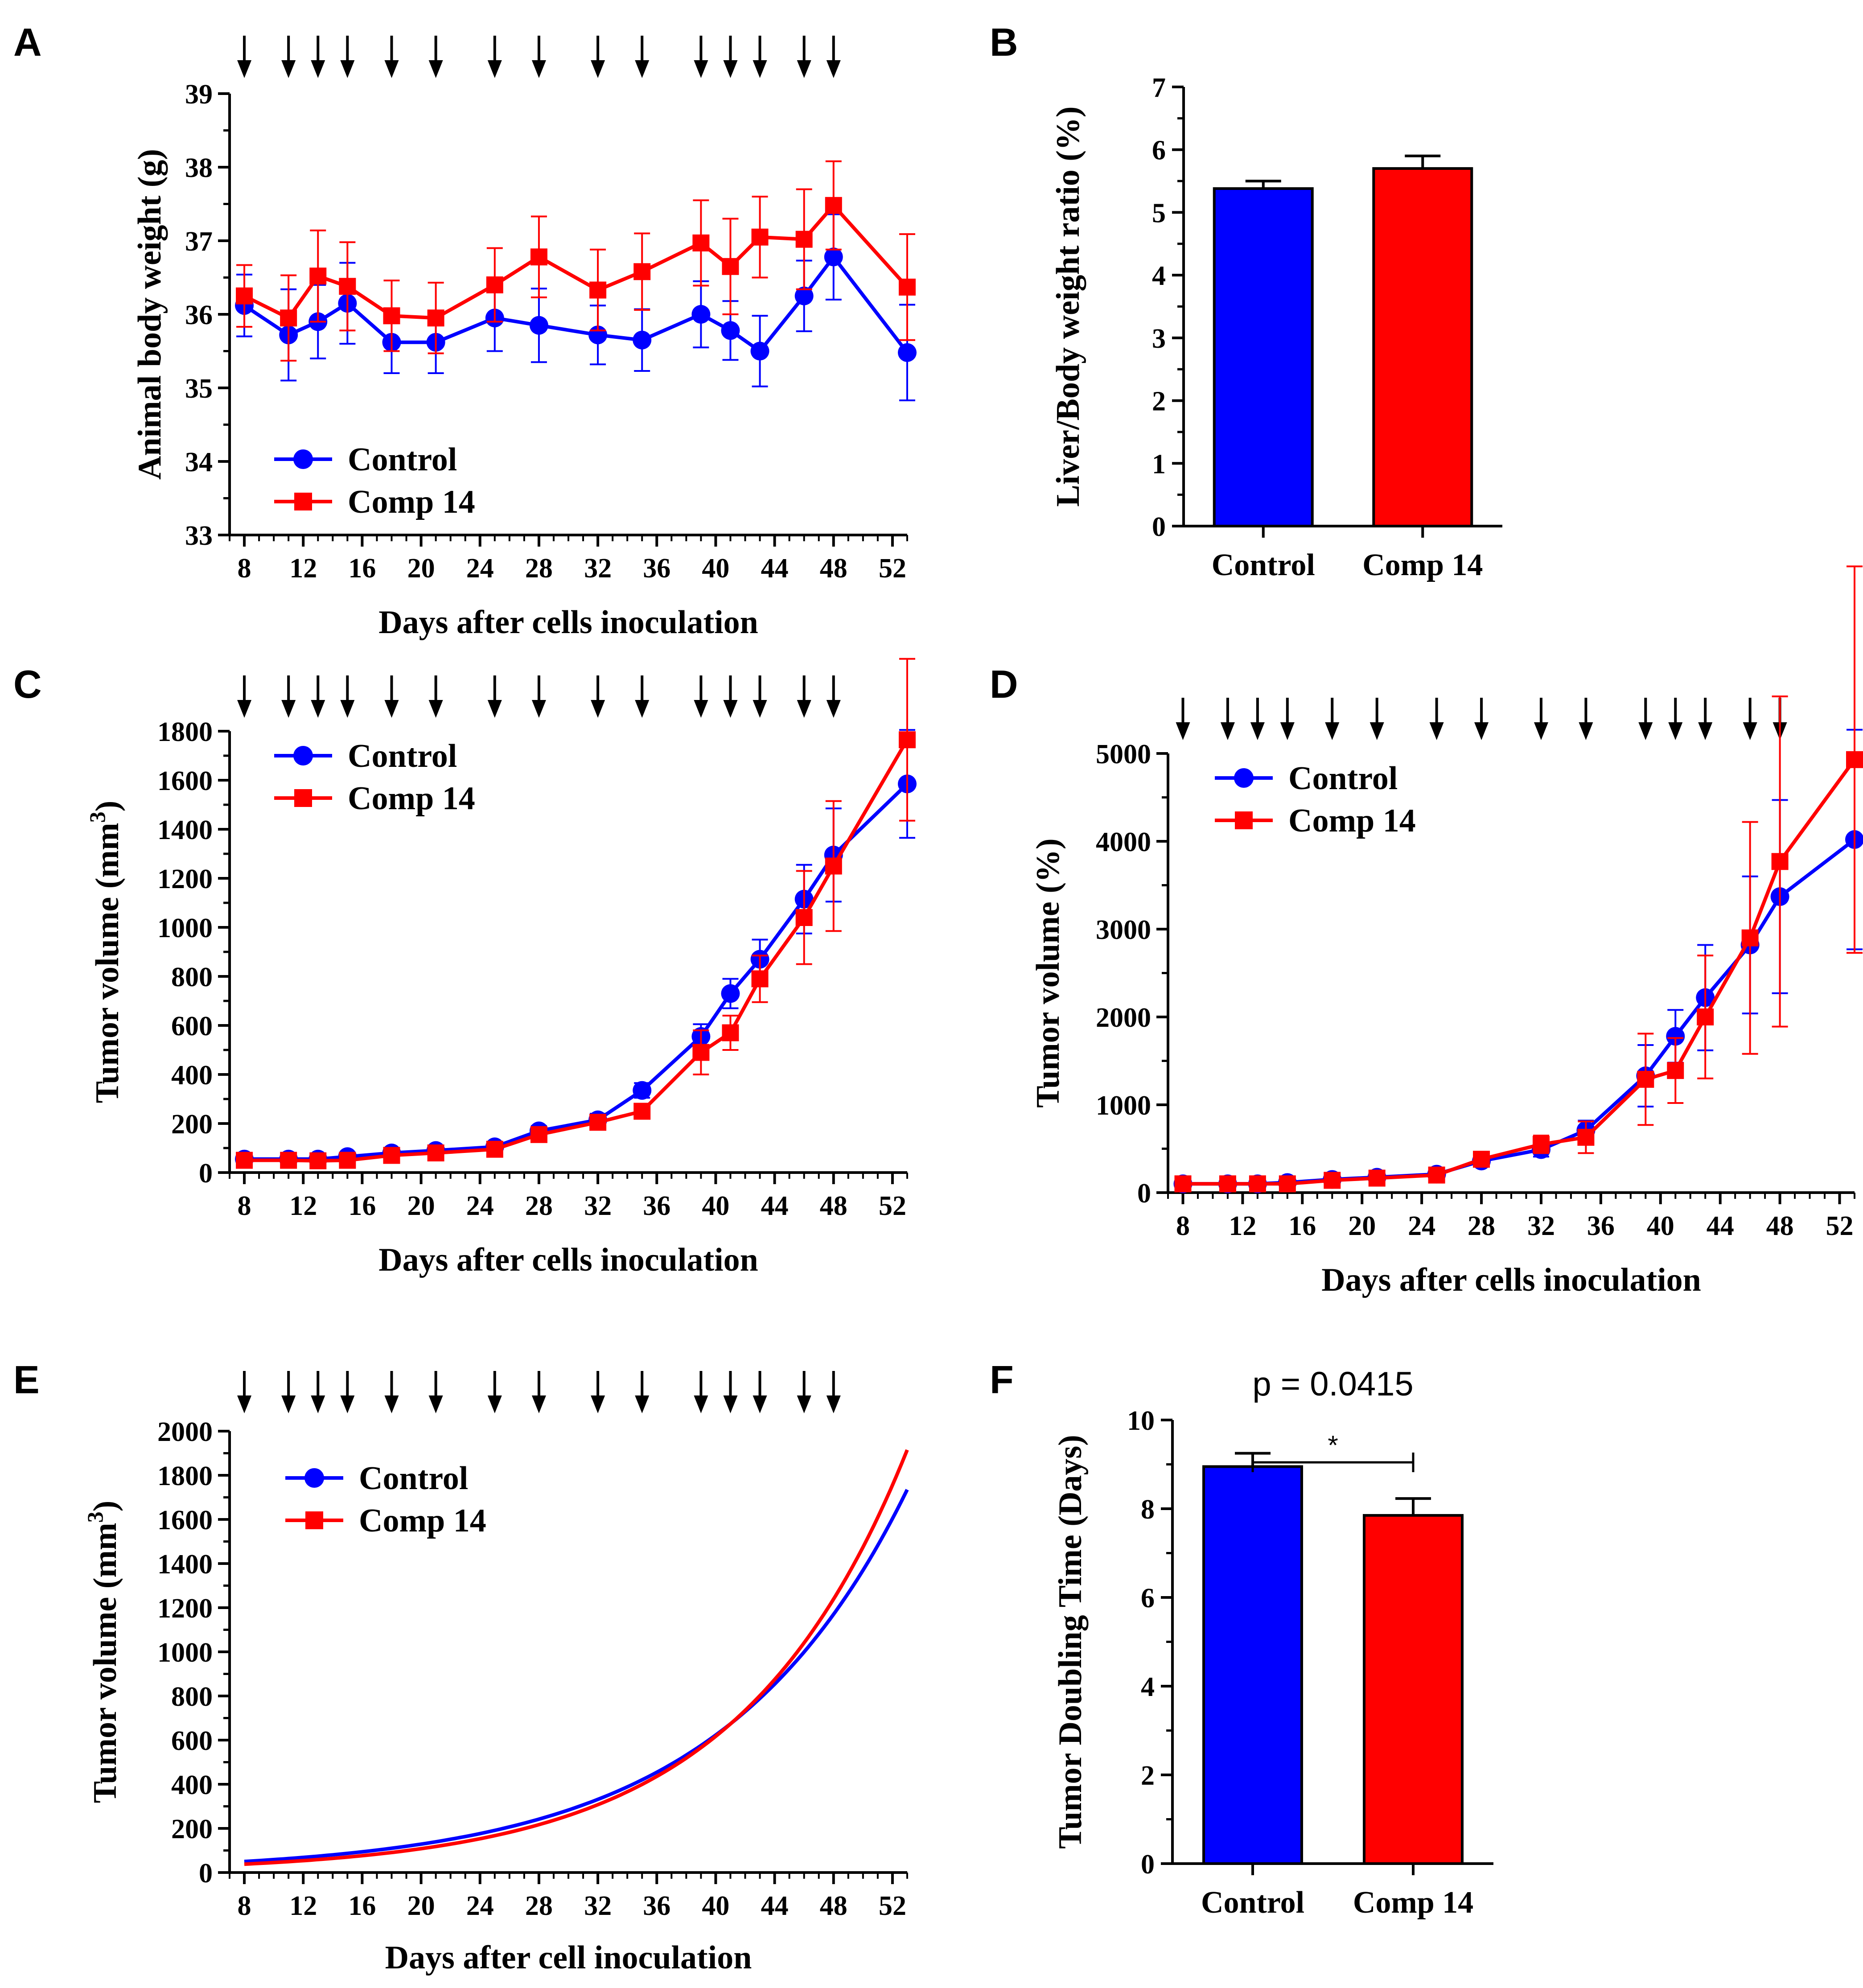  What do you see at coordinates (576, 307) in the screenshot?
I see `series-control` at bounding box center [576, 307].